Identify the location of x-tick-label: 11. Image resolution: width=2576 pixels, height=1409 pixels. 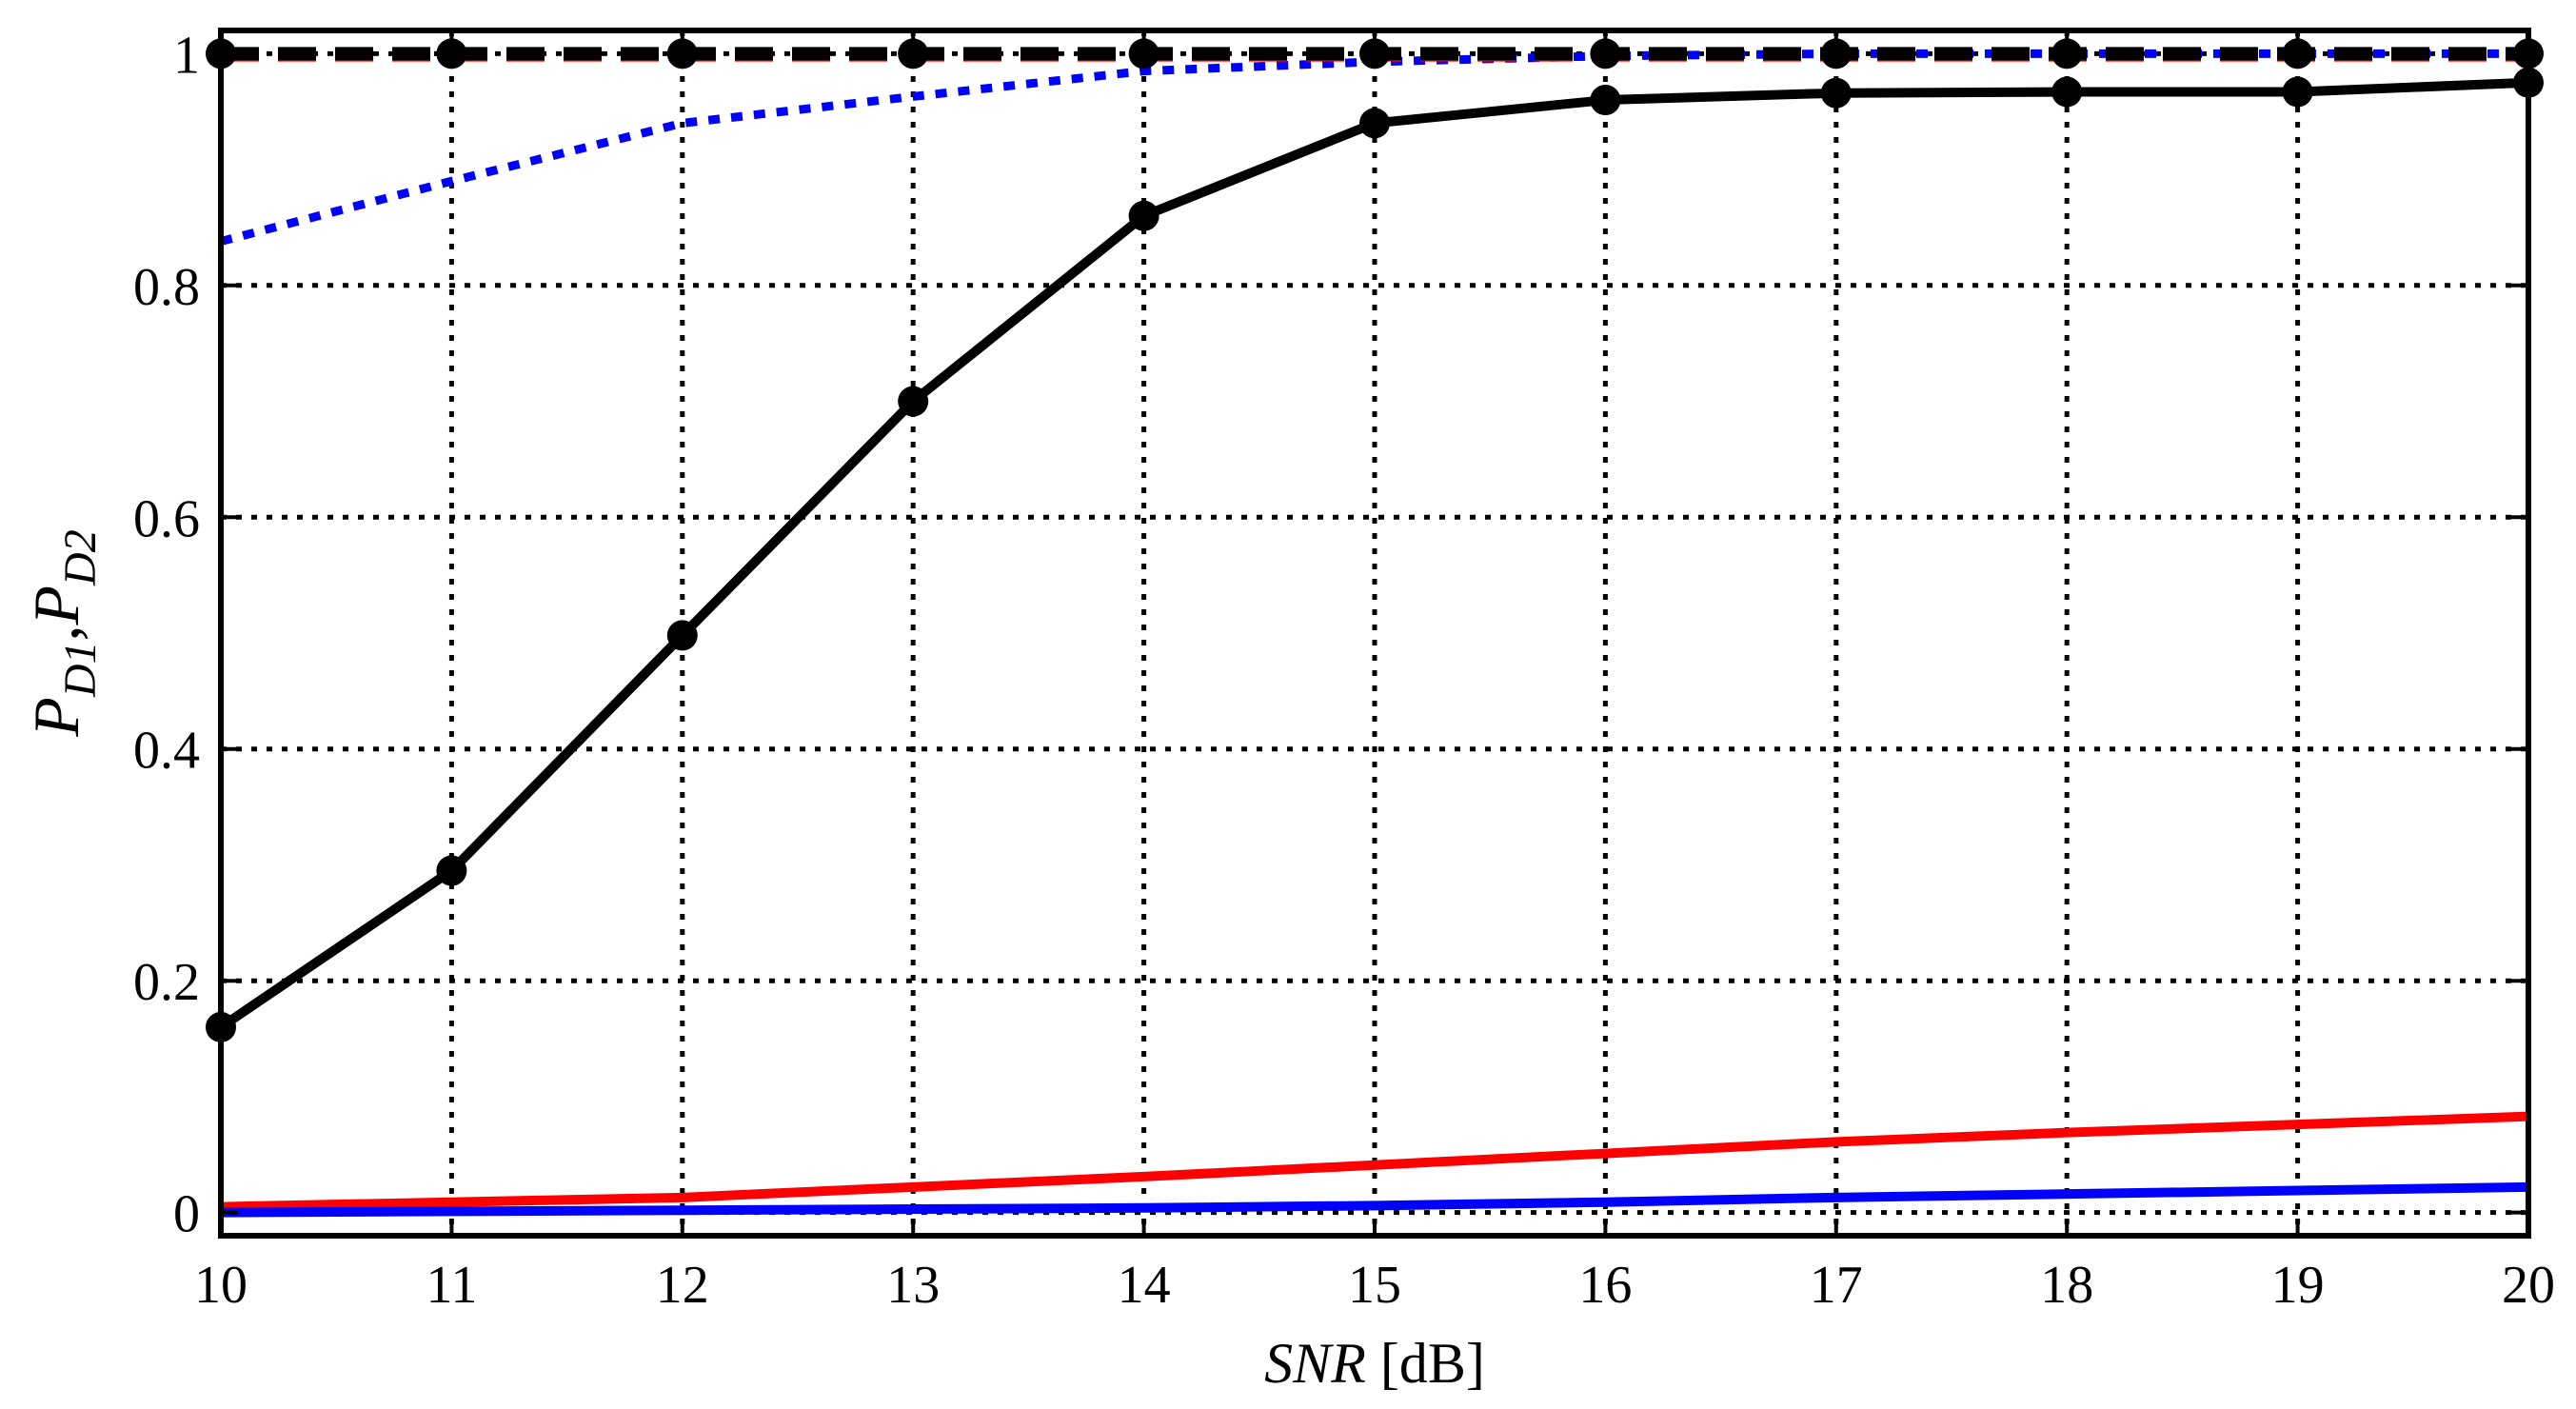
(451, 1285).